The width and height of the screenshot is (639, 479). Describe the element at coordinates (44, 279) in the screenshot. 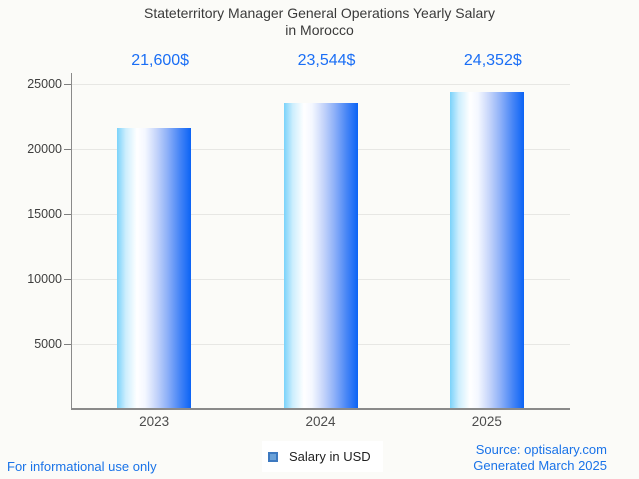

I see `y-axis-label: 10000` at that location.